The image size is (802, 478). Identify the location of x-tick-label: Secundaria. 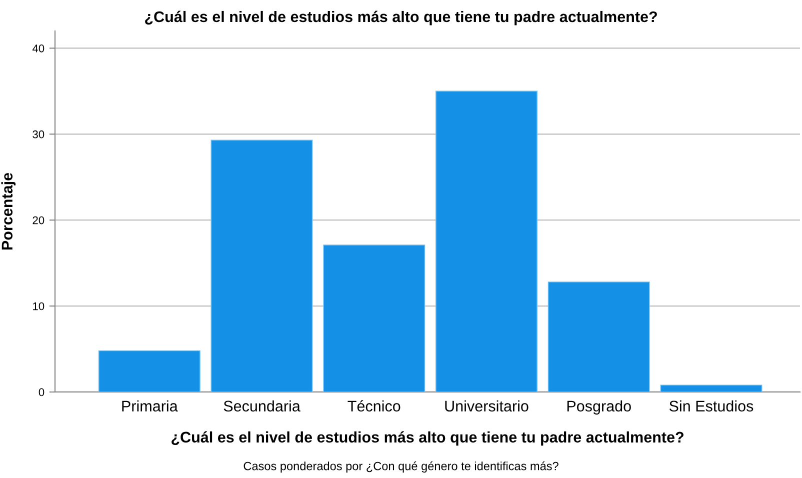
(262, 406).